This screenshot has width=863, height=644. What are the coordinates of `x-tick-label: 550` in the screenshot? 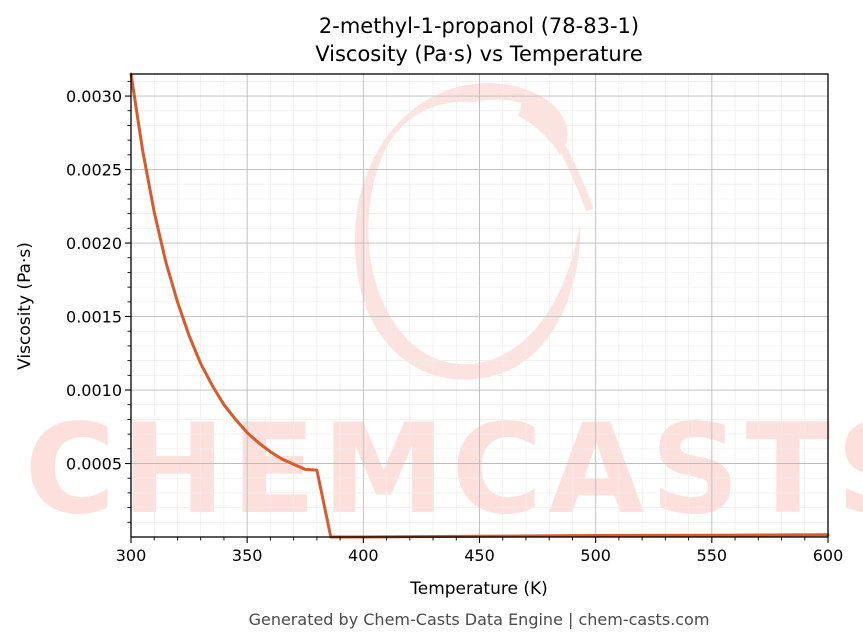 It's located at (712, 555).